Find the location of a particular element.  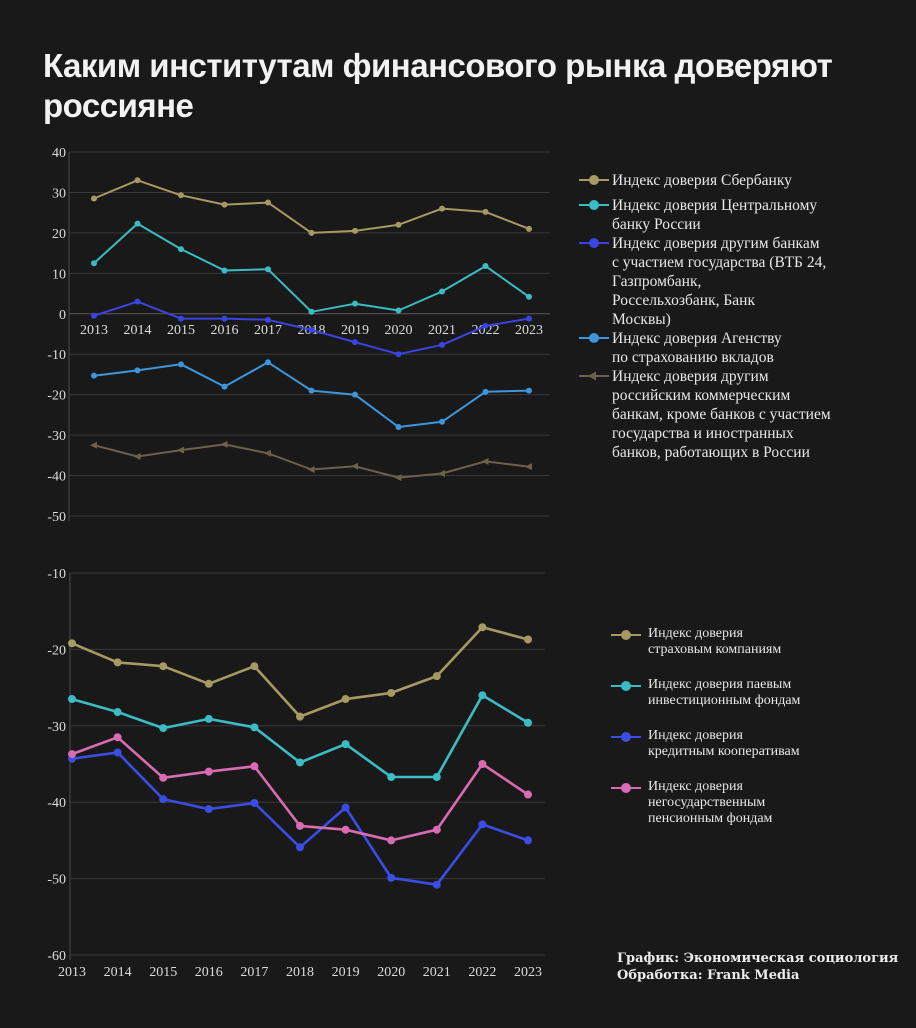

legend-label: Индекс доверия другим is located at coordinates (690, 376).